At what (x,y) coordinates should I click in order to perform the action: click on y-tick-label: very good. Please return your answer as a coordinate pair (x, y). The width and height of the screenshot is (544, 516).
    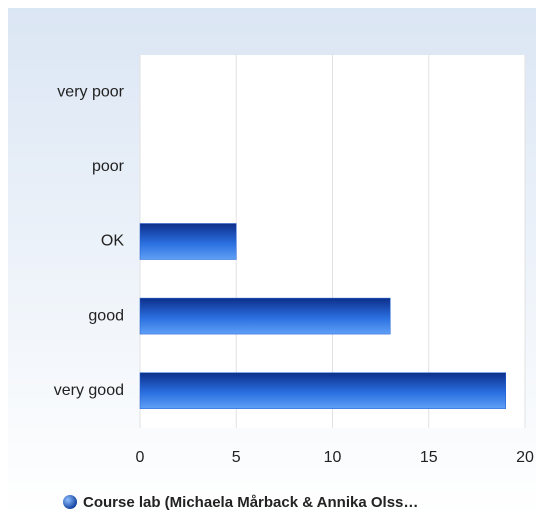
    Looking at the image, I should click on (89, 390).